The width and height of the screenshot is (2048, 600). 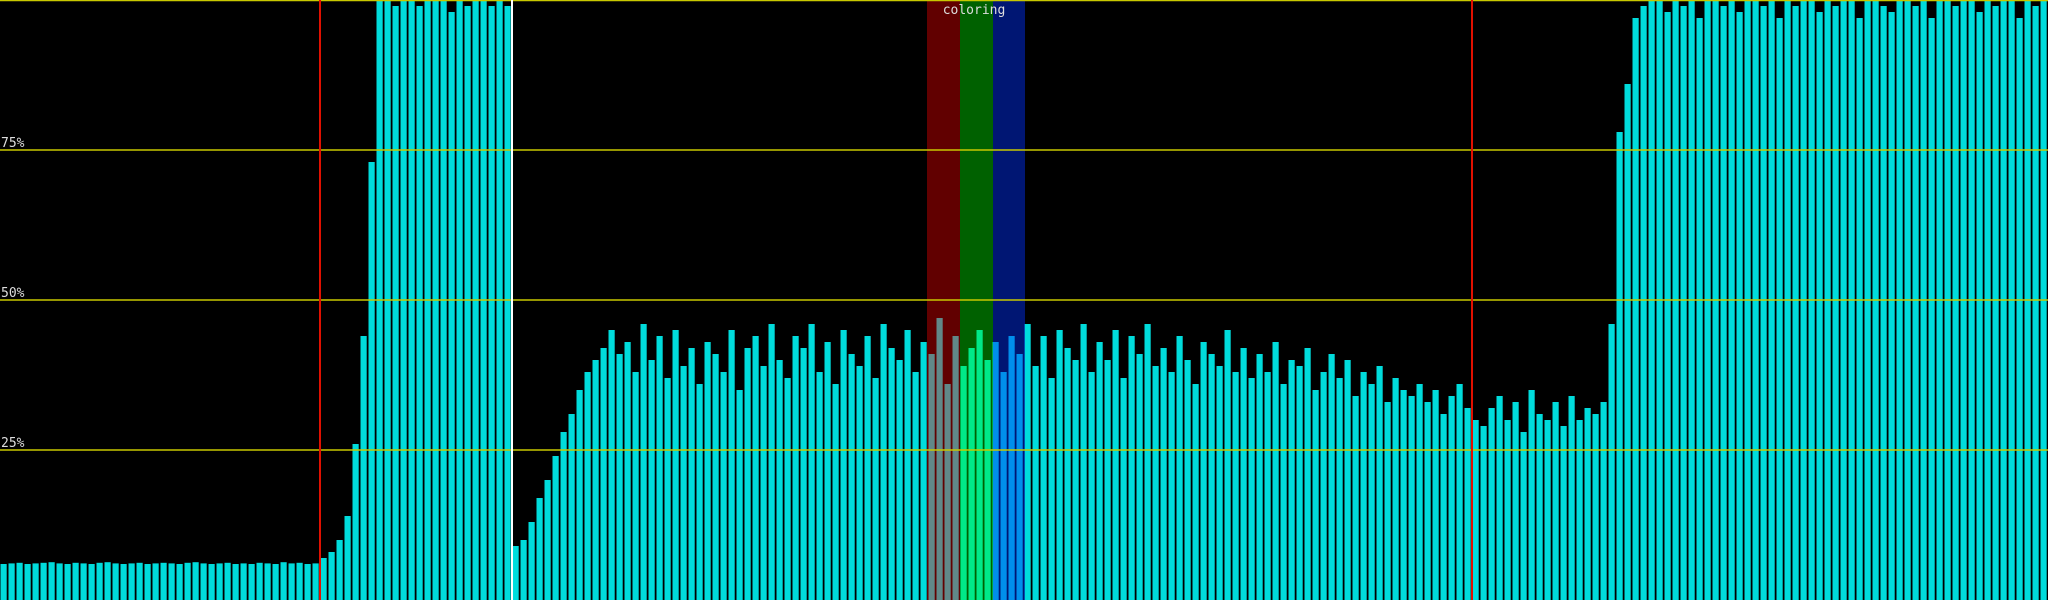 What do you see at coordinates (974, 10) in the screenshot?
I see `annotation: coloring` at bounding box center [974, 10].